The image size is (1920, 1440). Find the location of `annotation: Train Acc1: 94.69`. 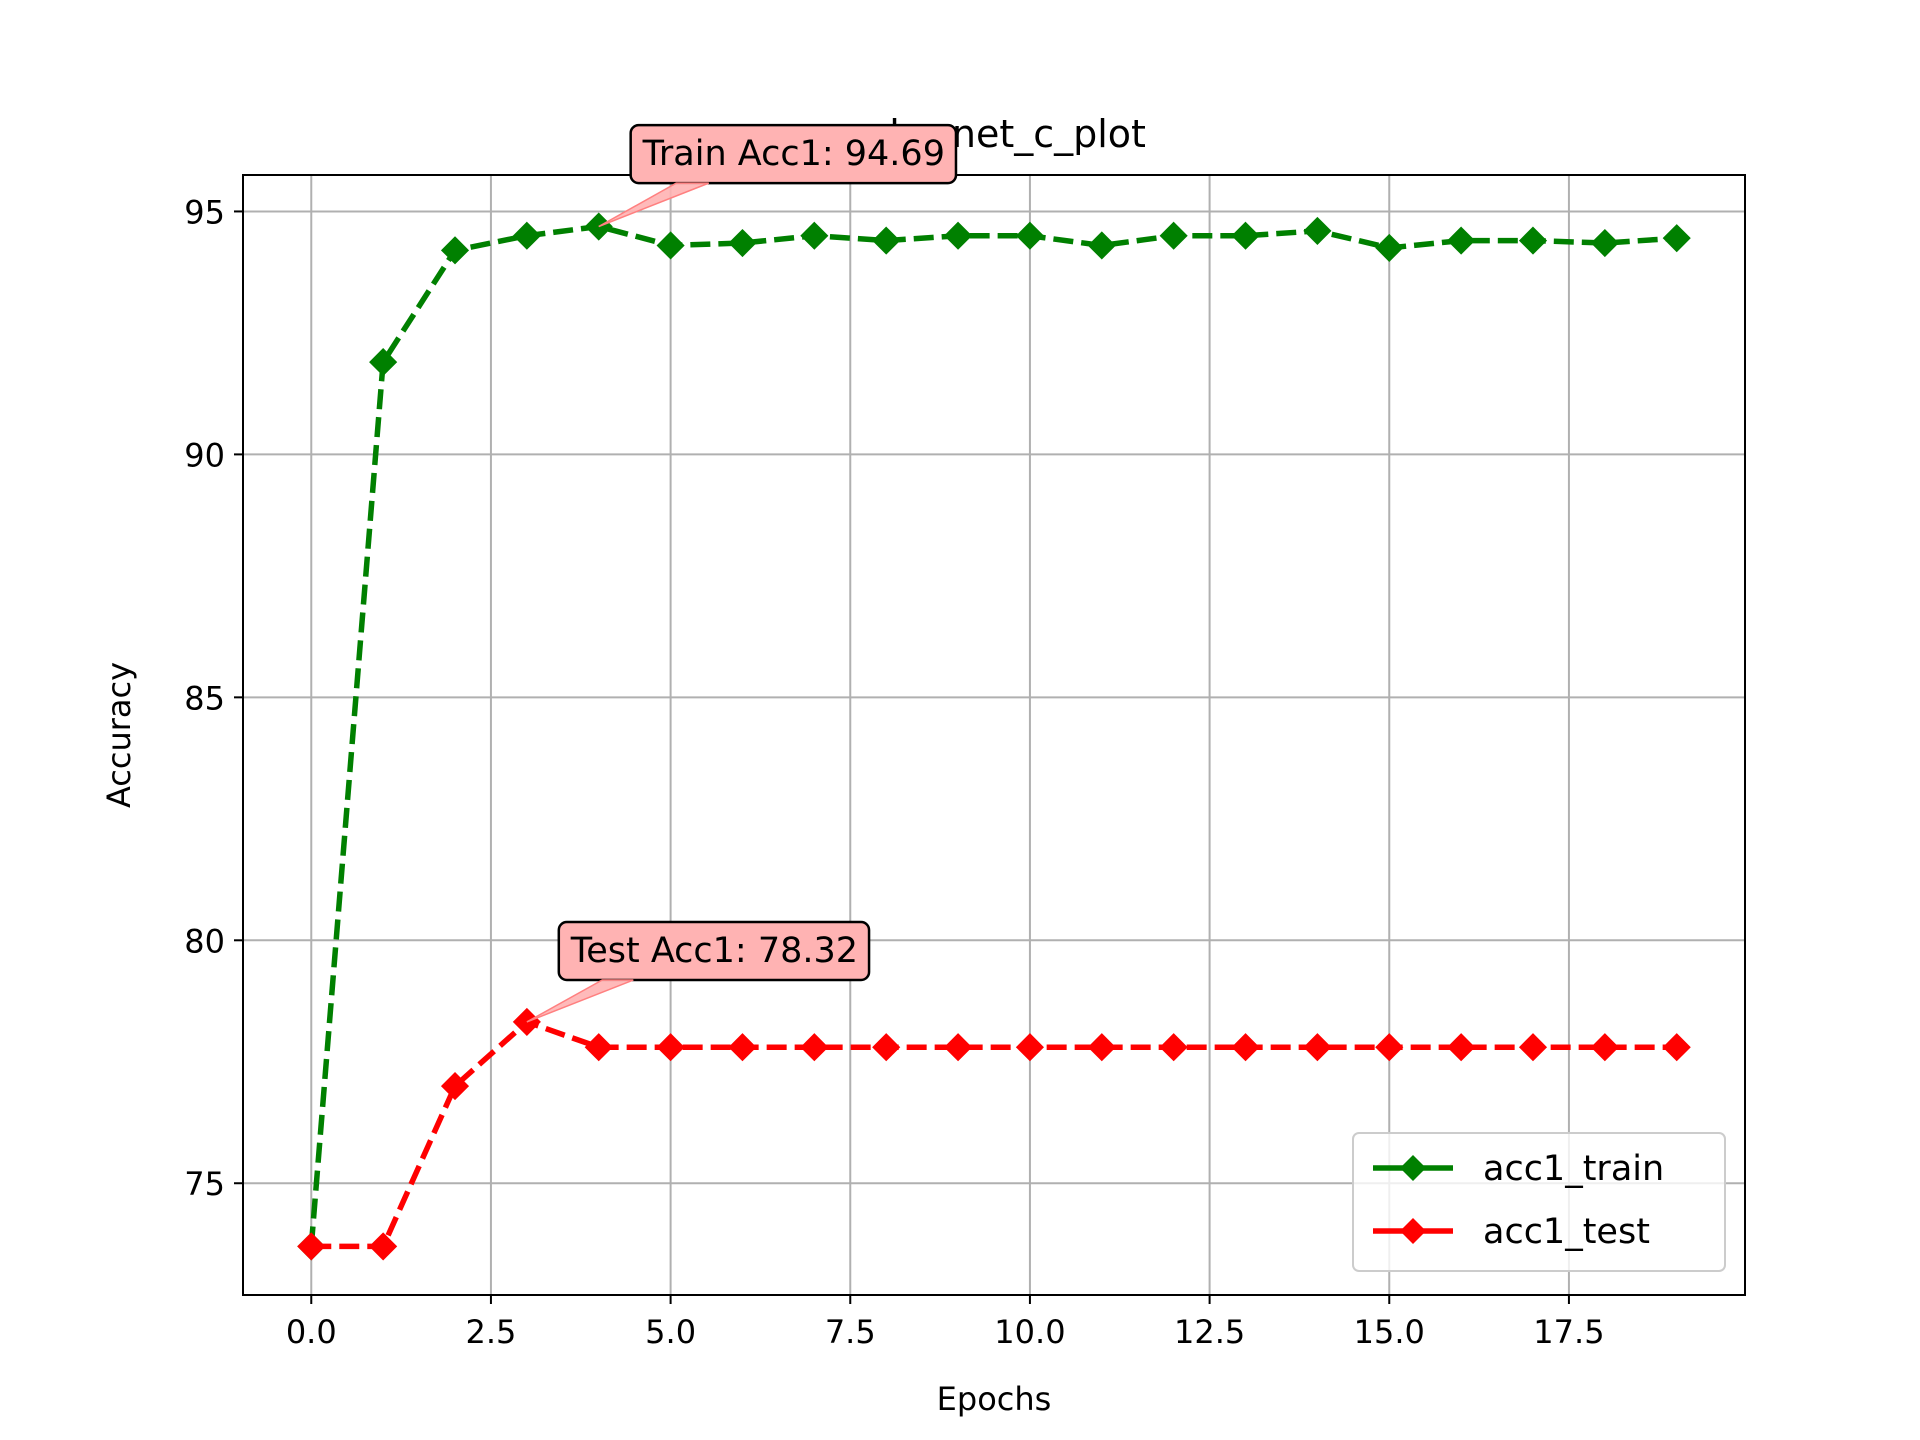

annotation: Train Acc1: 94.69 is located at coordinates (778, 175).